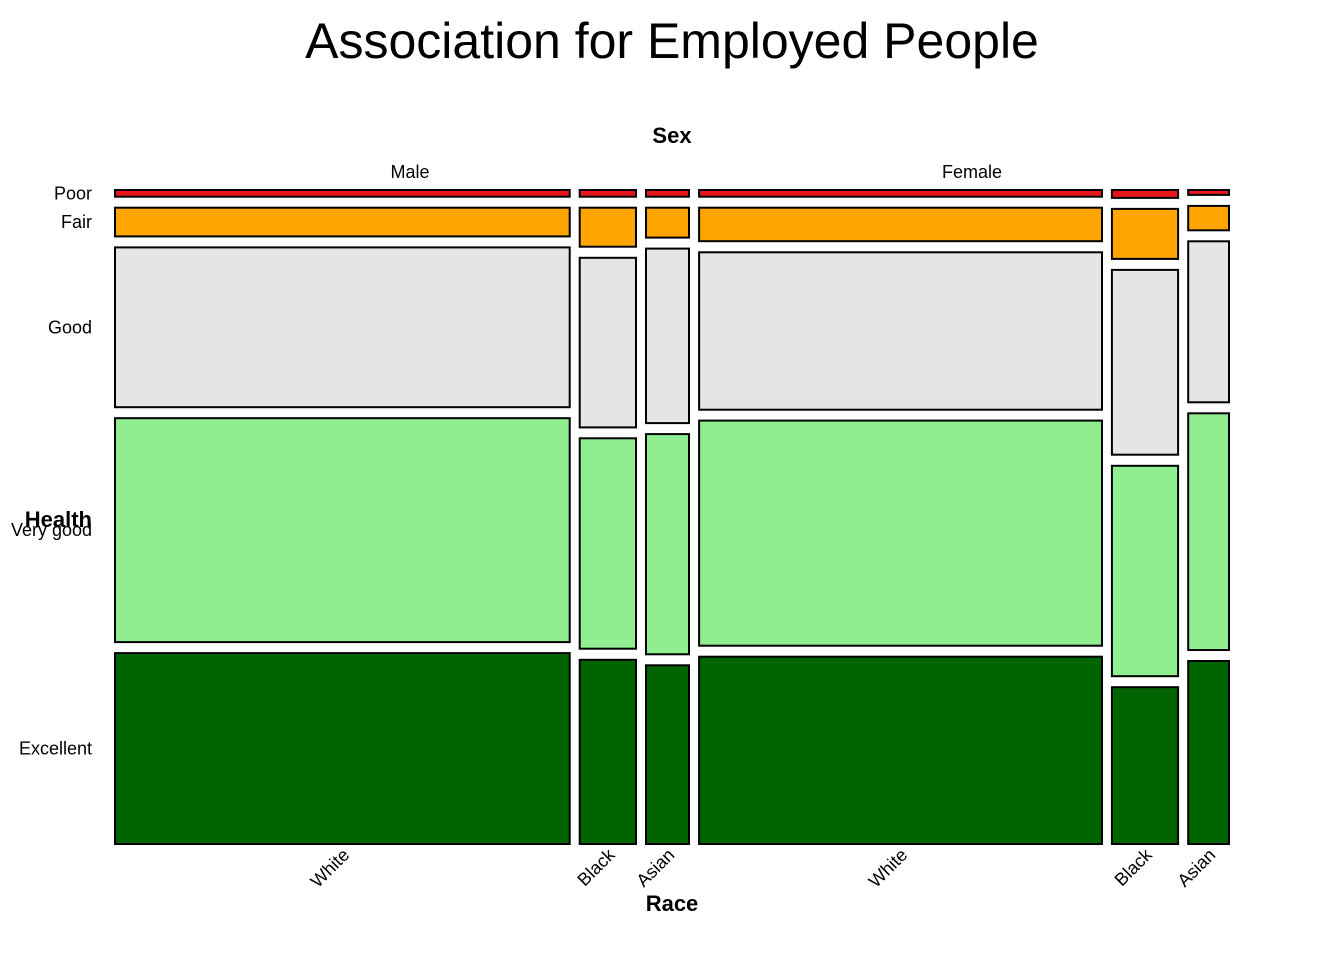 This screenshot has width=1344, height=960. What do you see at coordinates (655, 868) in the screenshot?
I see `race-label-male-asian: Asian` at bounding box center [655, 868].